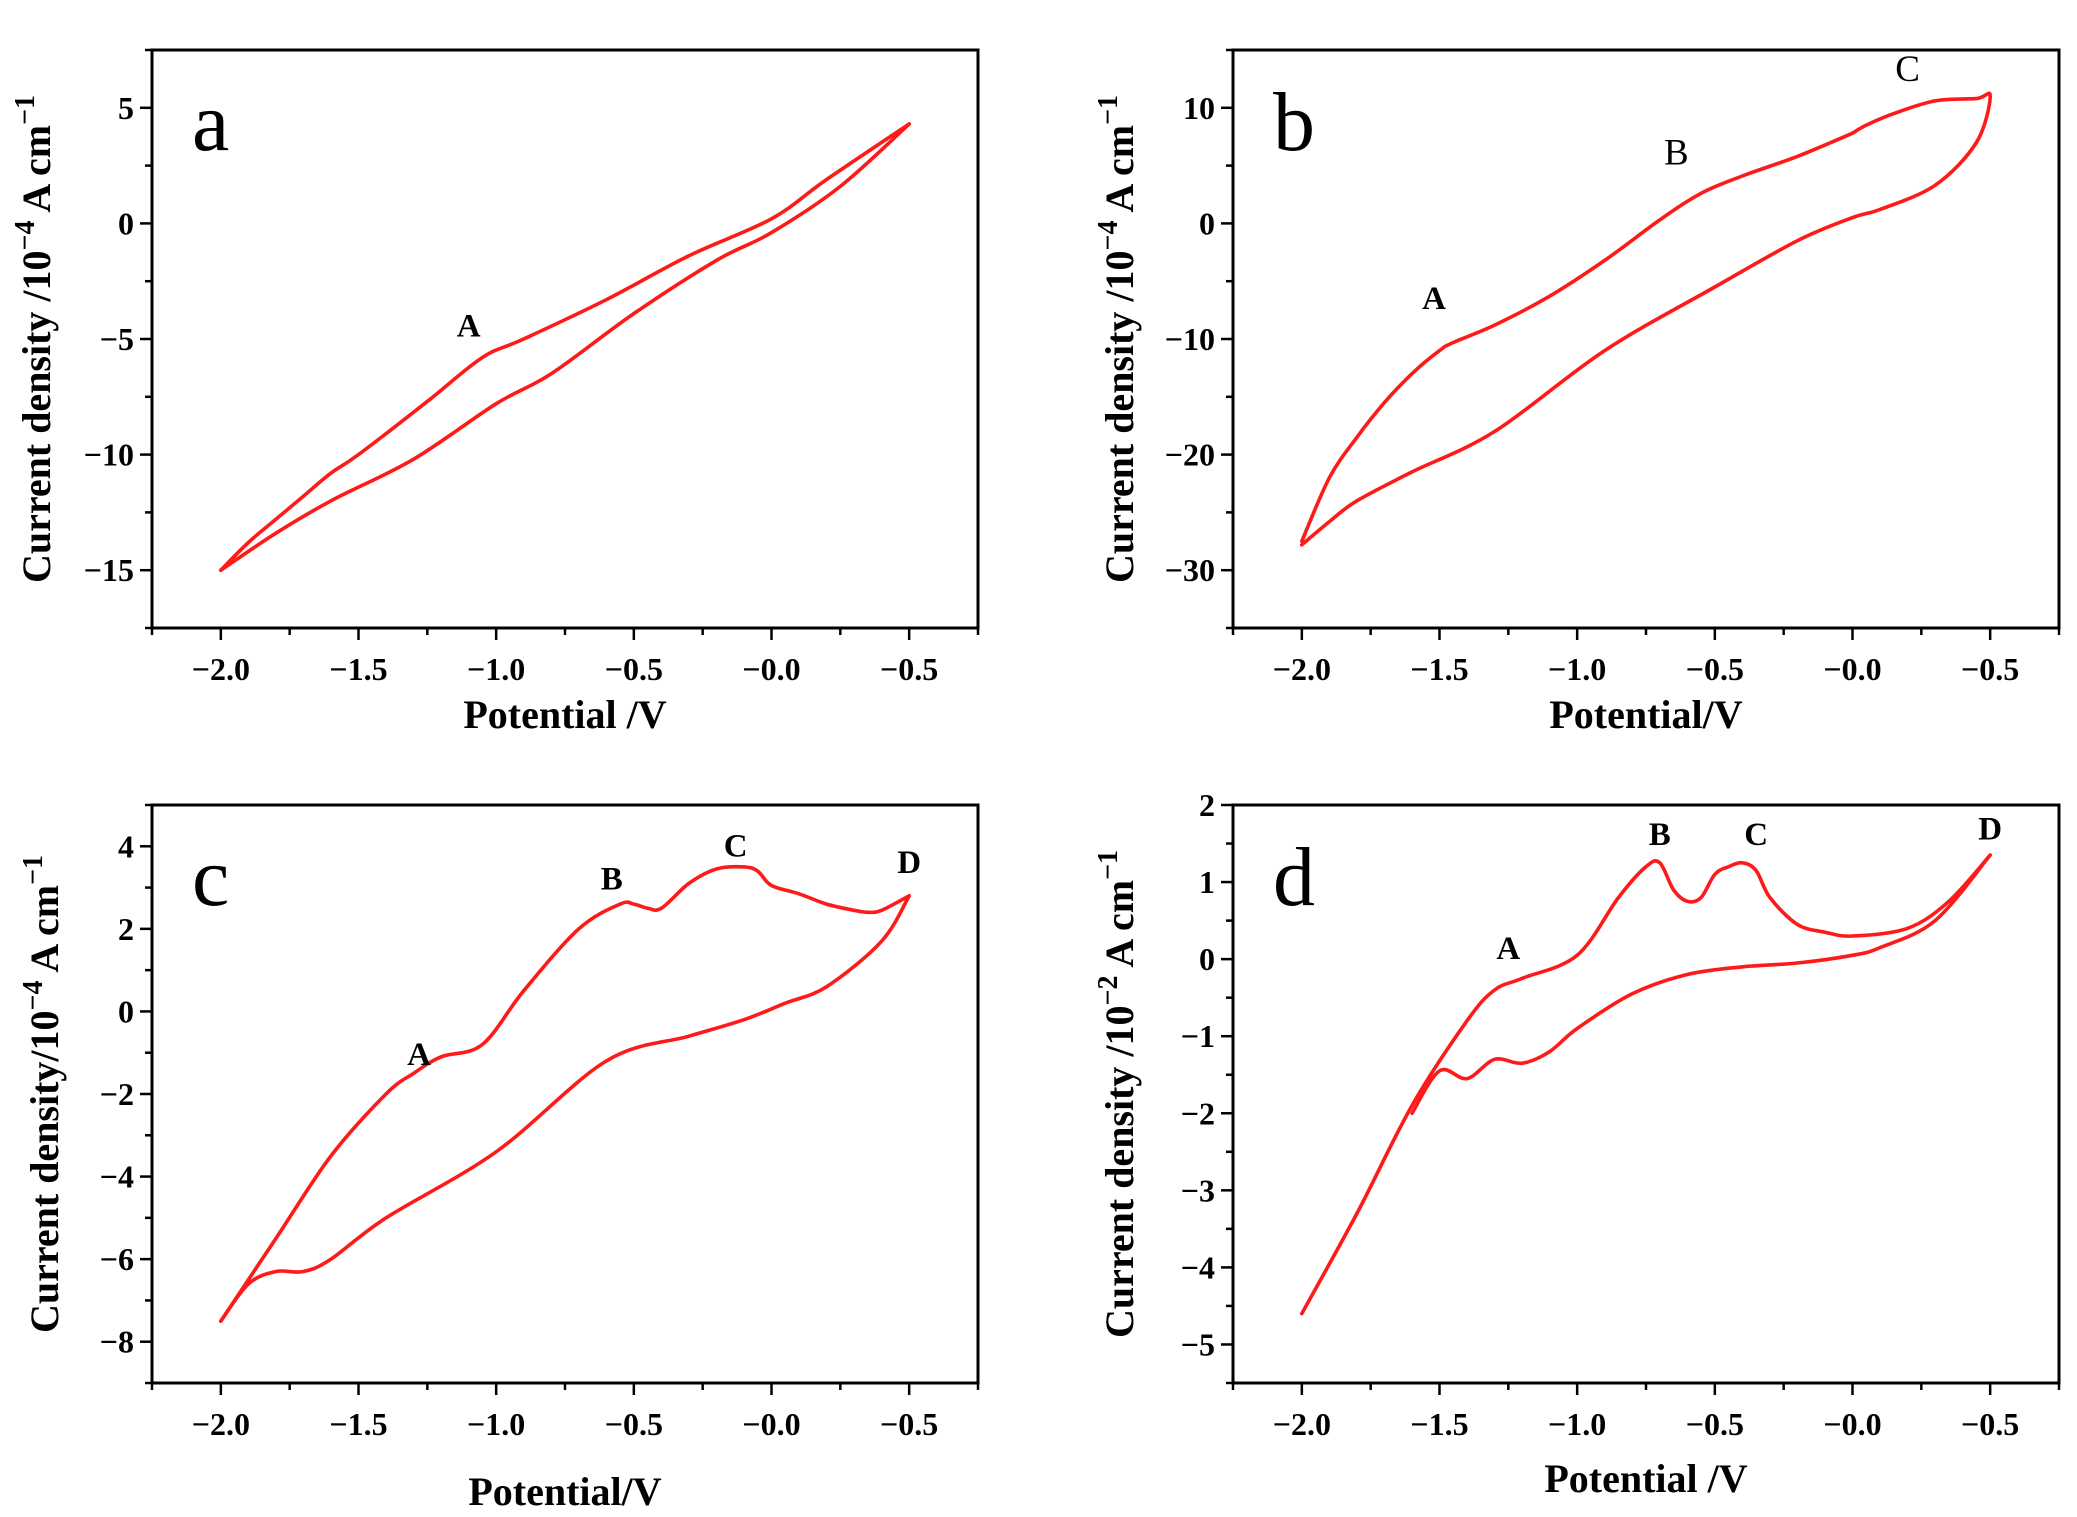  I want to click on y-tick-label: 5, so click(126, 108).